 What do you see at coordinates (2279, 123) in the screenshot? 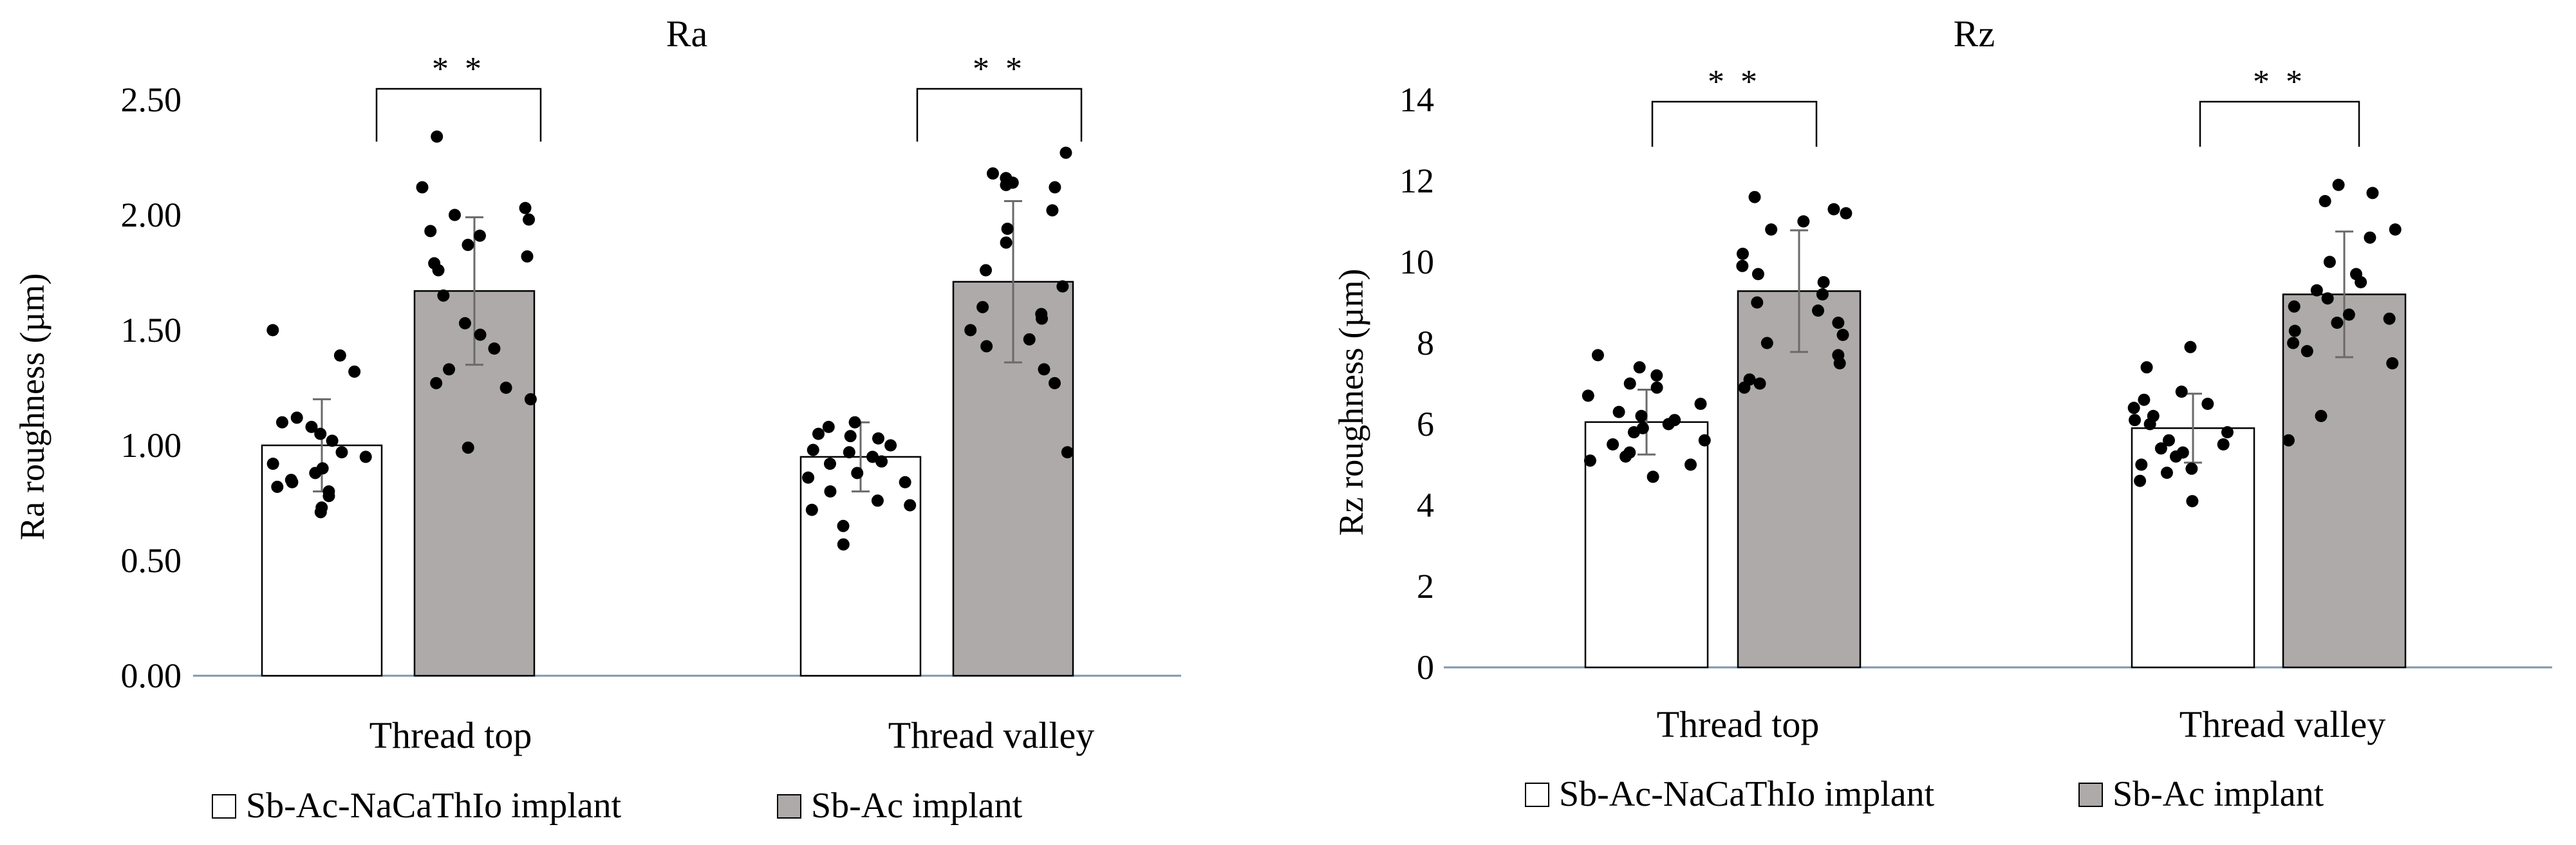
I see `rz-significance-bracket` at bounding box center [2279, 123].